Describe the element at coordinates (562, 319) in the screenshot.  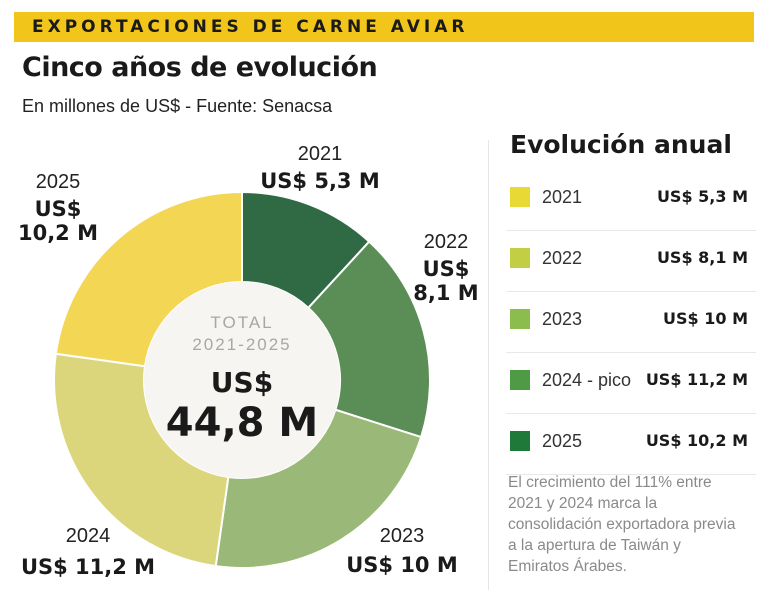
I see `legend-label: 2023` at that location.